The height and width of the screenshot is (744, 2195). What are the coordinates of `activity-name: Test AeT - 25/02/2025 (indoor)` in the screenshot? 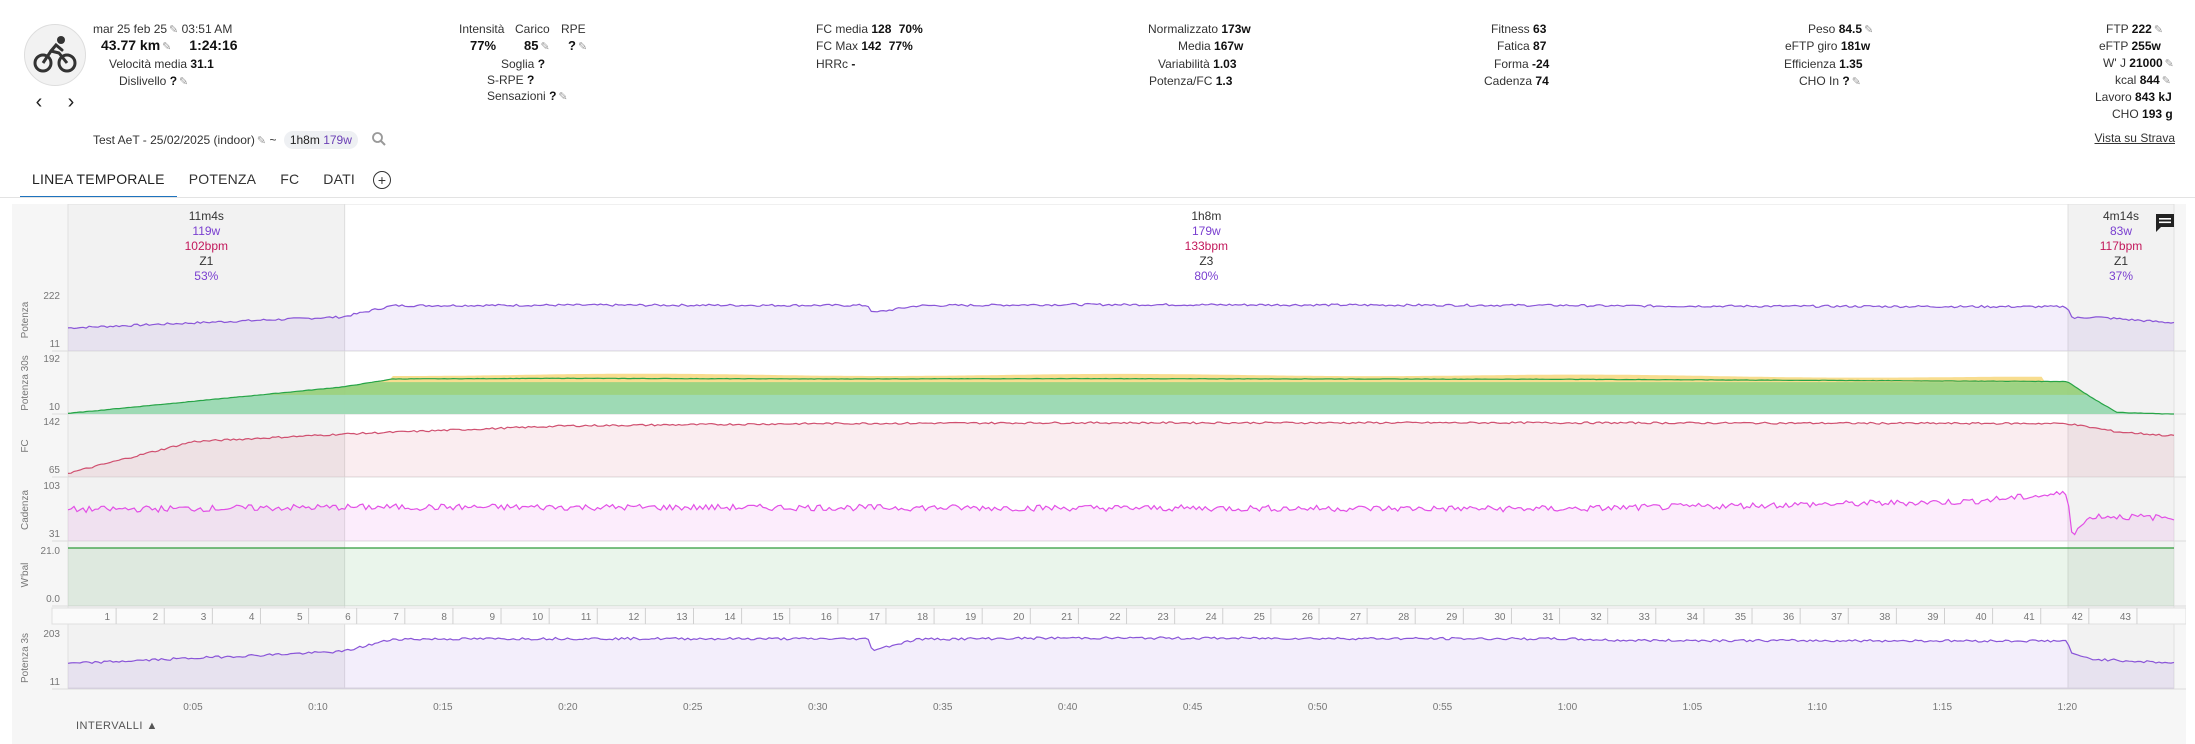 It's located at (174, 140).